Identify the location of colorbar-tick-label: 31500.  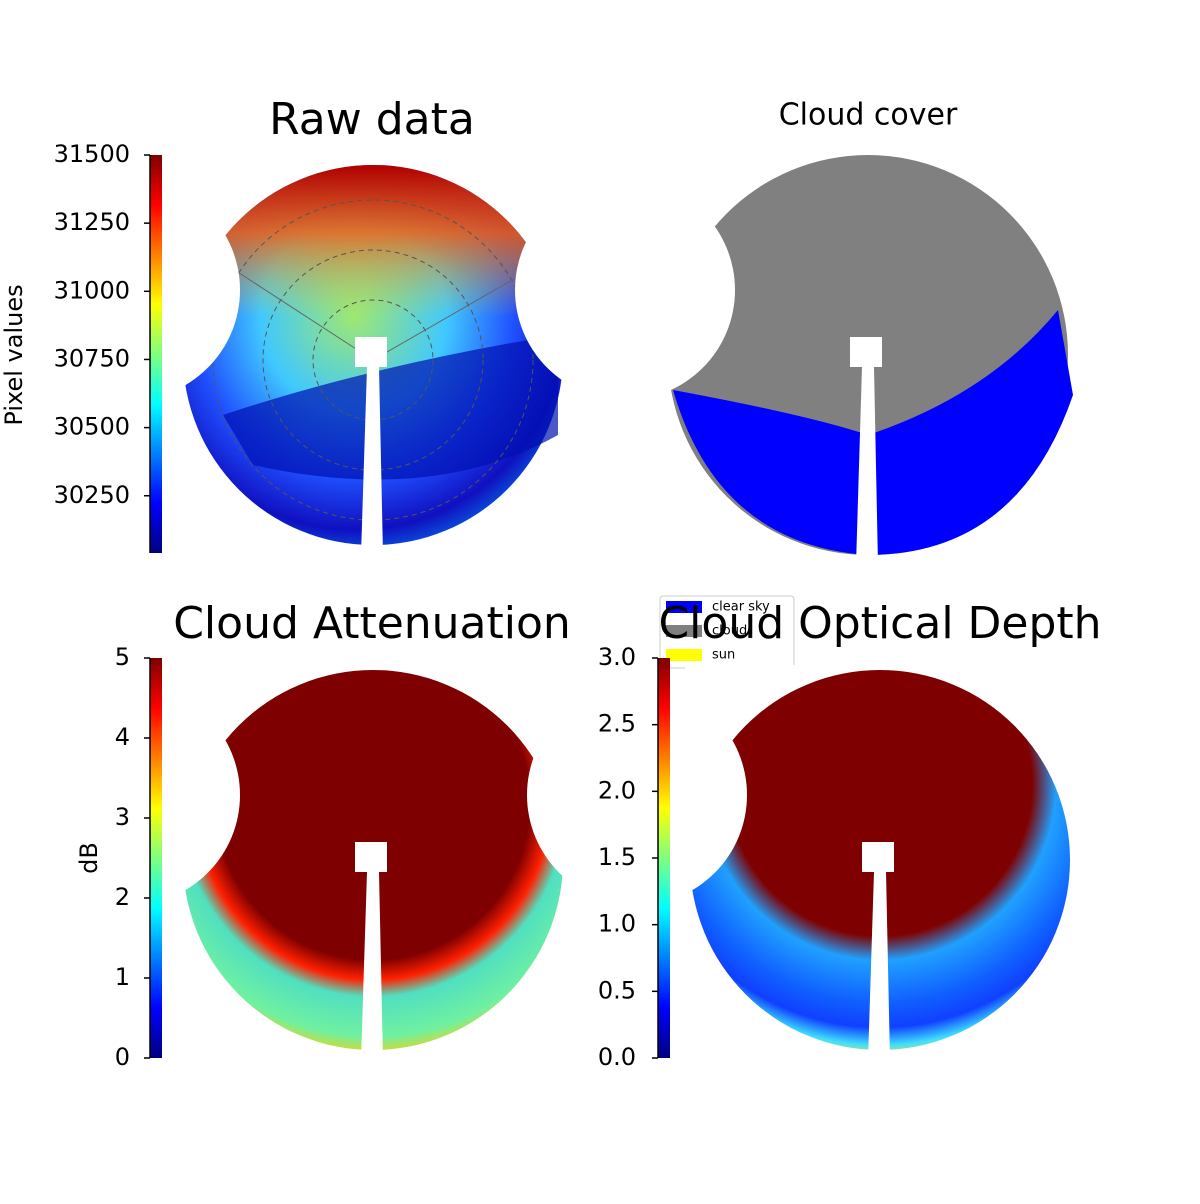
(92, 154).